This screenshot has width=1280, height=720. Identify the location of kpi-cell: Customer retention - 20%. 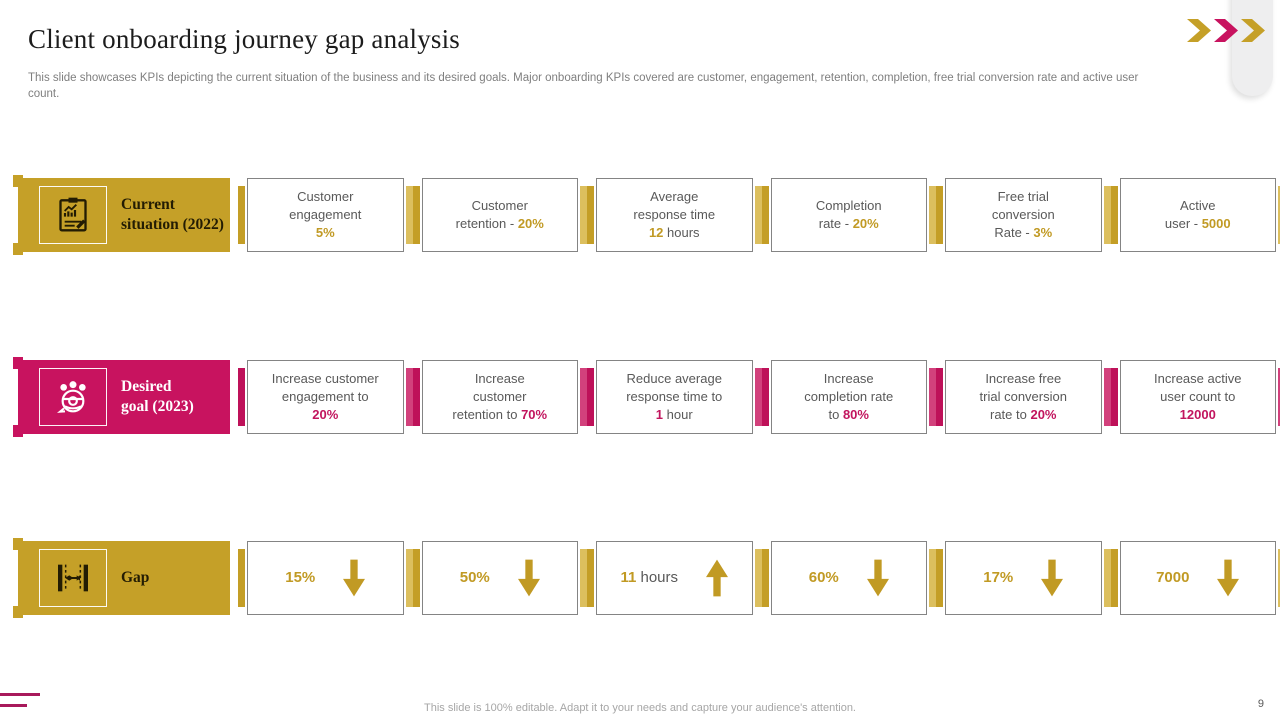
(499, 215).